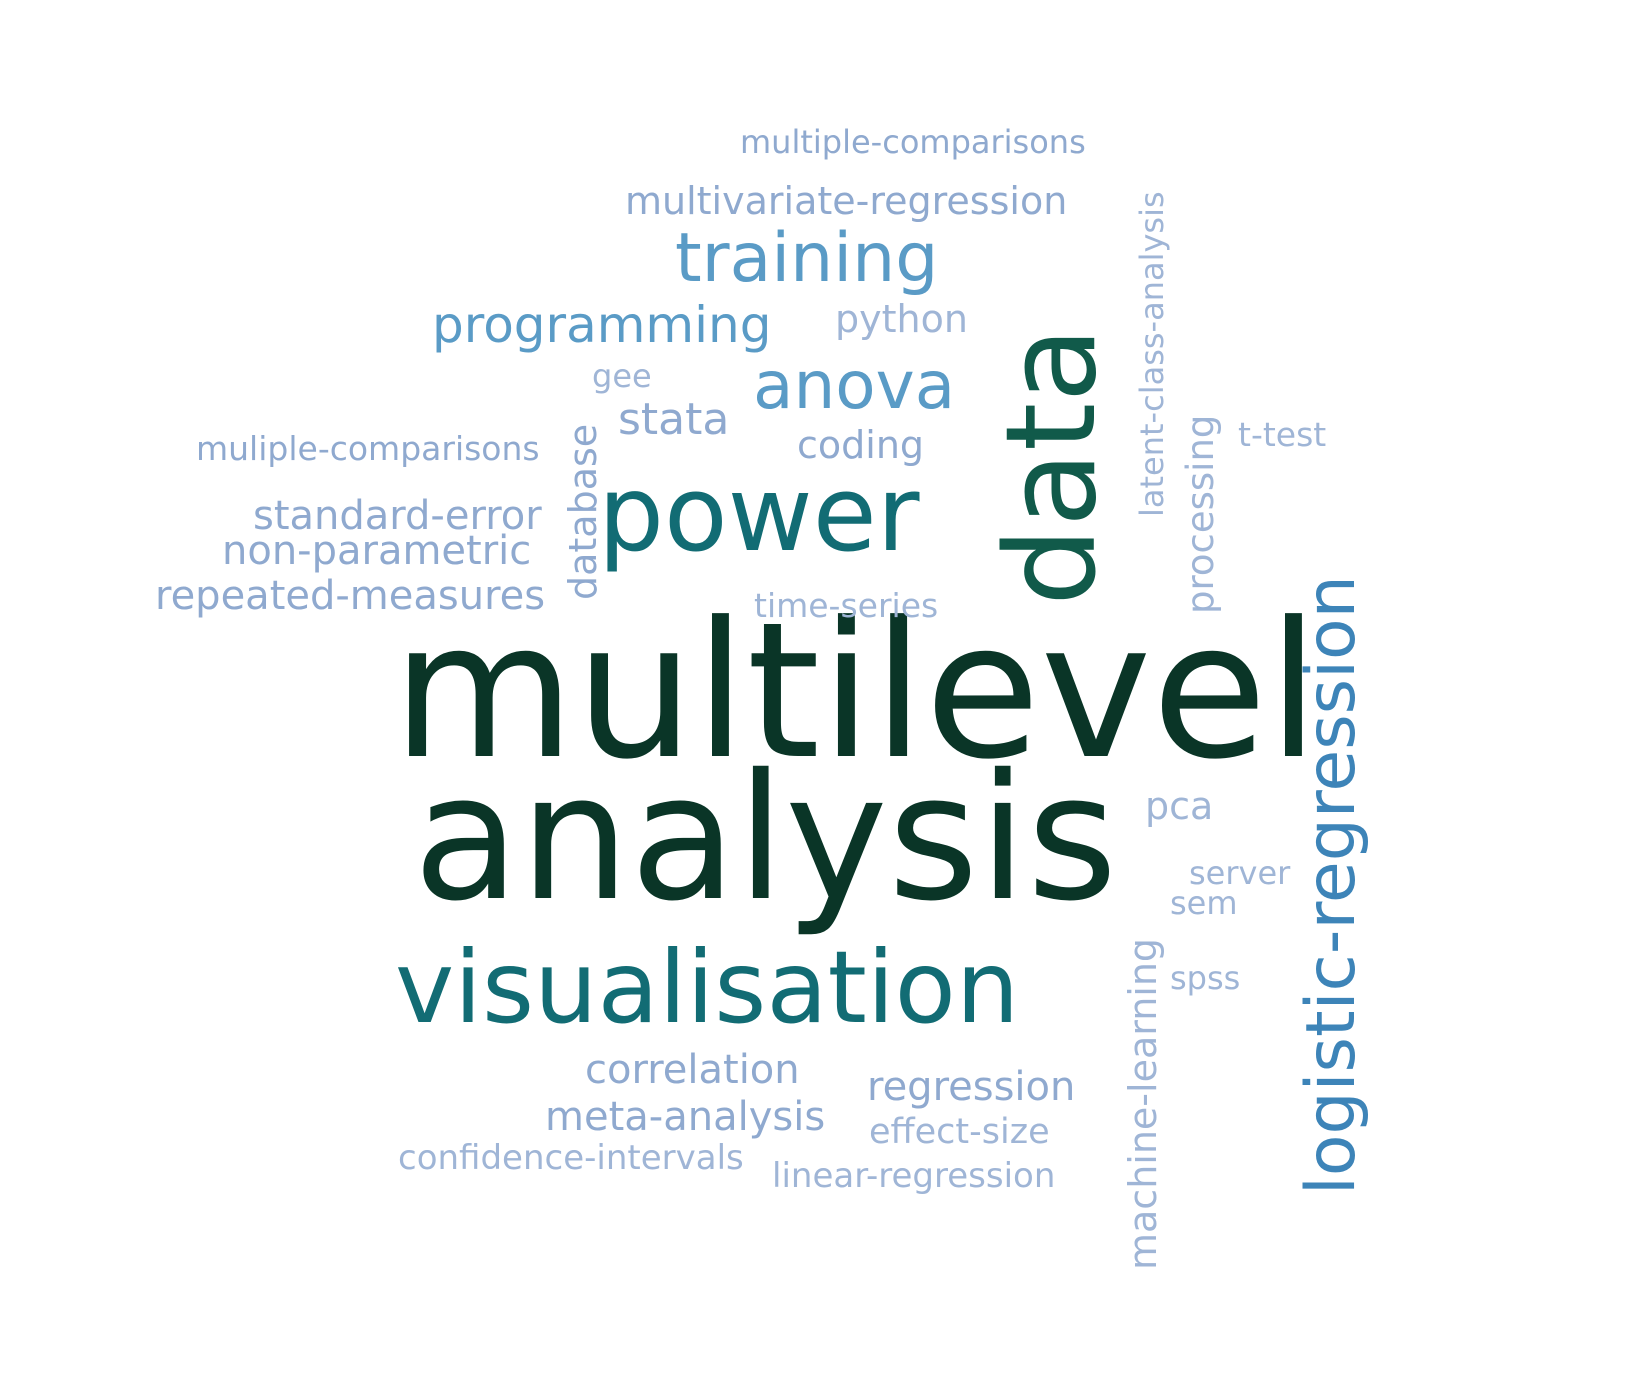  Describe the element at coordinates (1152, 354) in the screenshot. I see `word-latent-class-analysis: latent-class-analysis` at that location.